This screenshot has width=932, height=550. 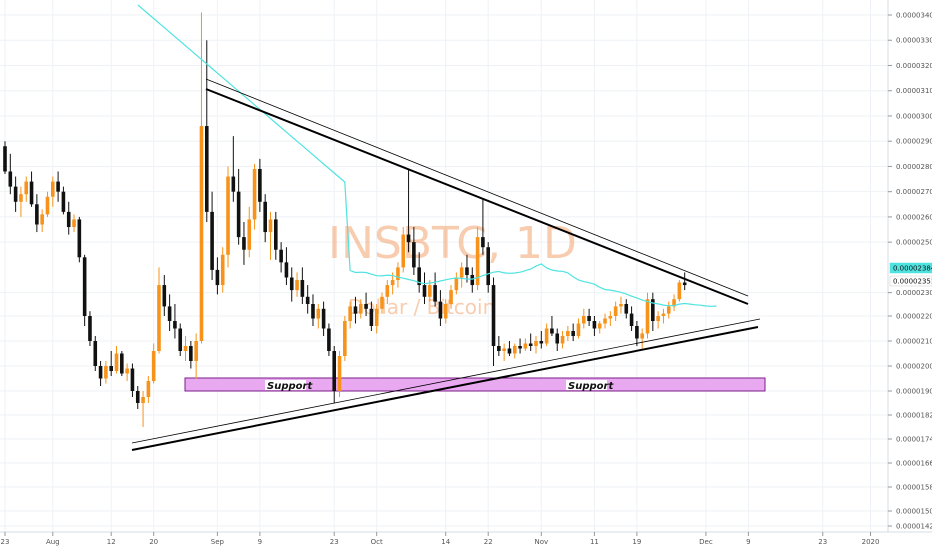 I want to click on y-tick-label: 0.00001425, so click(x=914, y=527).